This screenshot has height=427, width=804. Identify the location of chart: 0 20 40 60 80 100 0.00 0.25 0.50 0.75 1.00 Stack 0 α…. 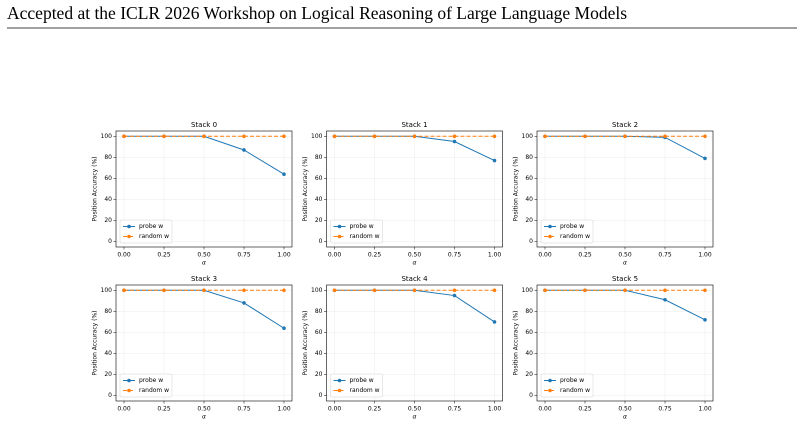
(192, 194).